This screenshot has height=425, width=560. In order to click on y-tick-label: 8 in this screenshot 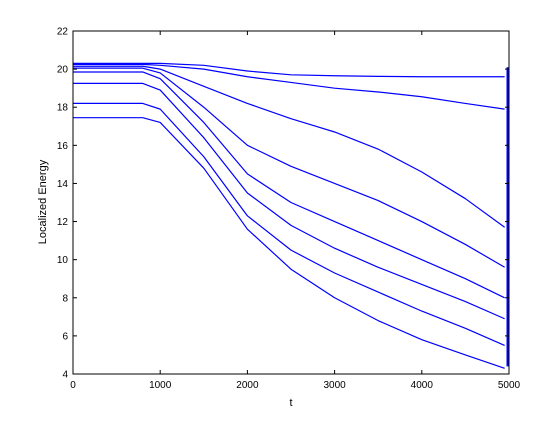, I will do `click(65, 298)`.